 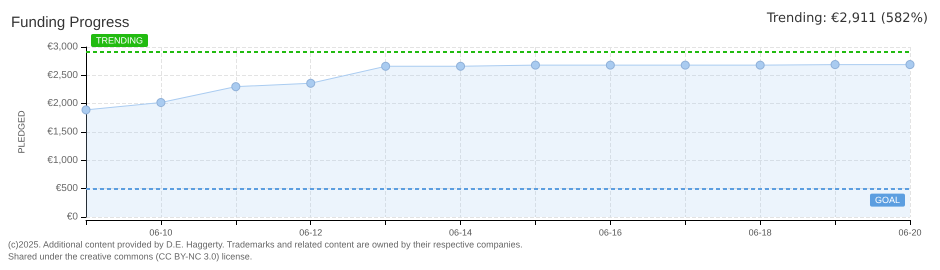 What do you see at coordinates (119, 41) in the screenshot?
I see `ref-line-label: TRENDING` at bounding box center [119, 41].